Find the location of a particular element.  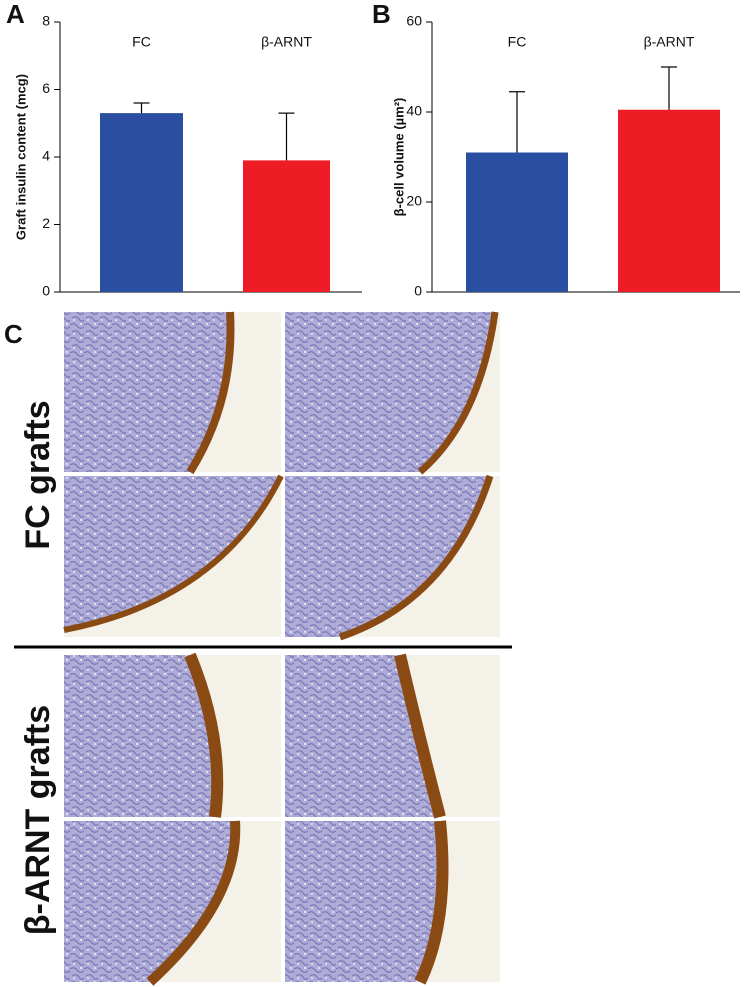

y-tick-label: 60 is located at coordinates (414, 21).